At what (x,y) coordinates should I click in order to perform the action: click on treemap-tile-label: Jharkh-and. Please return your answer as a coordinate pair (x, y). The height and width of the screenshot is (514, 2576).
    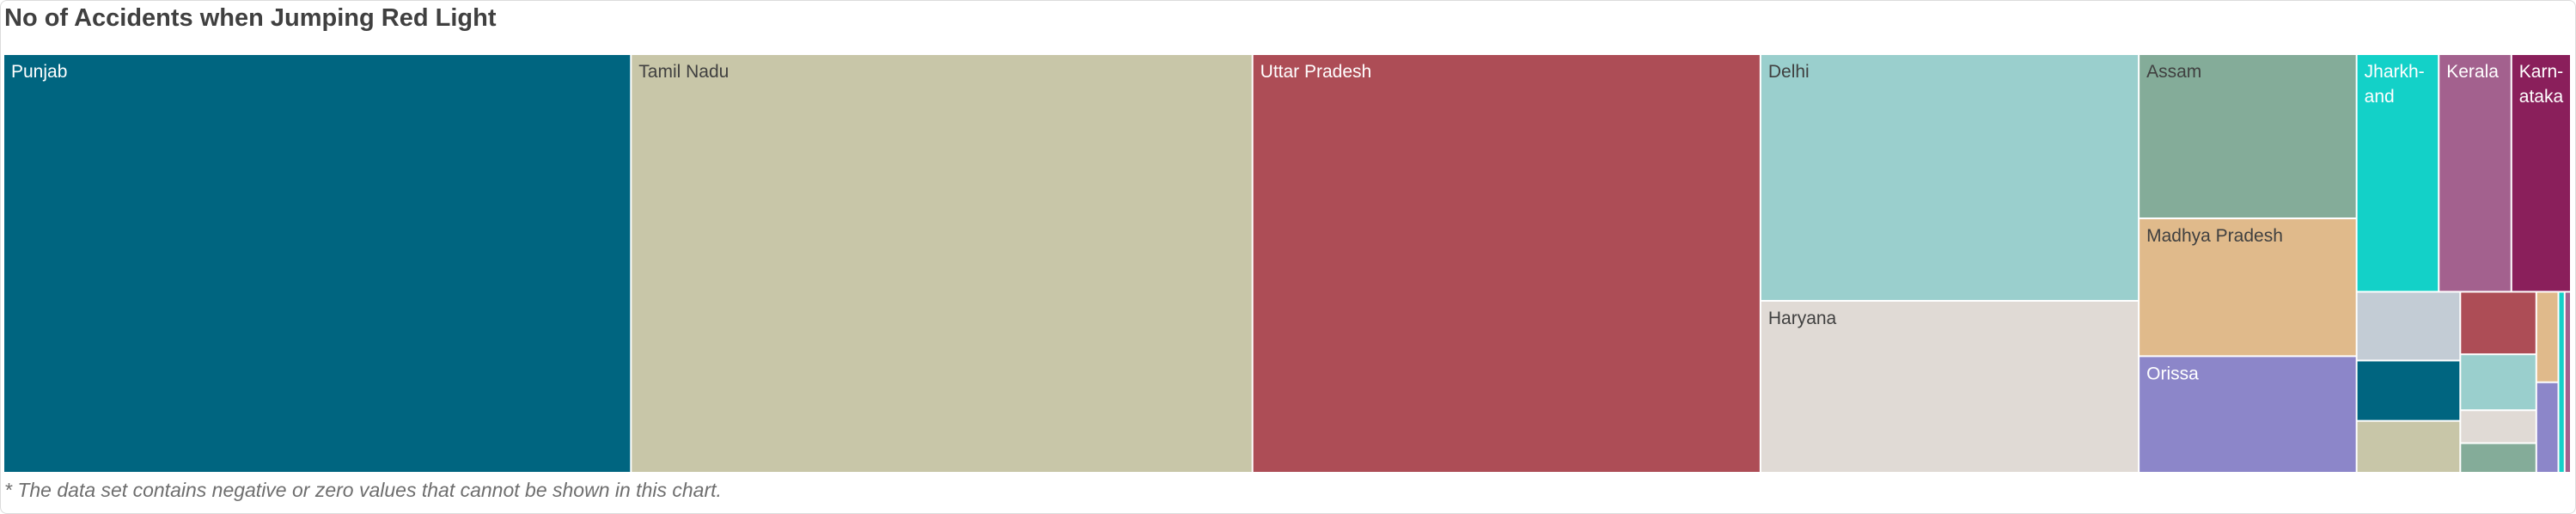
    Looking at the image, I should click on (2395, 85).